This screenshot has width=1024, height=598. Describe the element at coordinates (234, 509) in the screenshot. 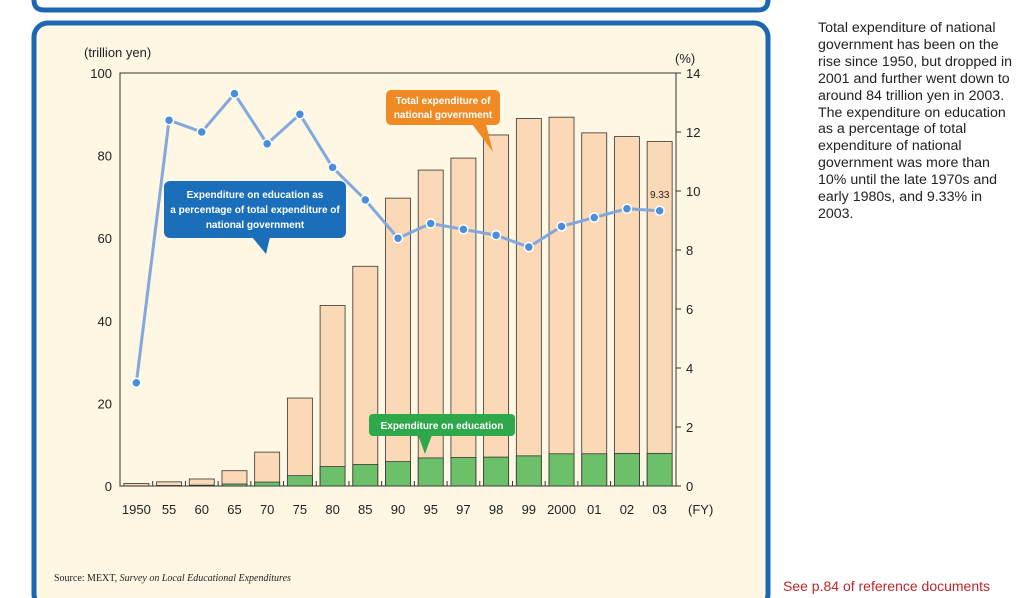

I see `x-tick-label: 65` at that location.